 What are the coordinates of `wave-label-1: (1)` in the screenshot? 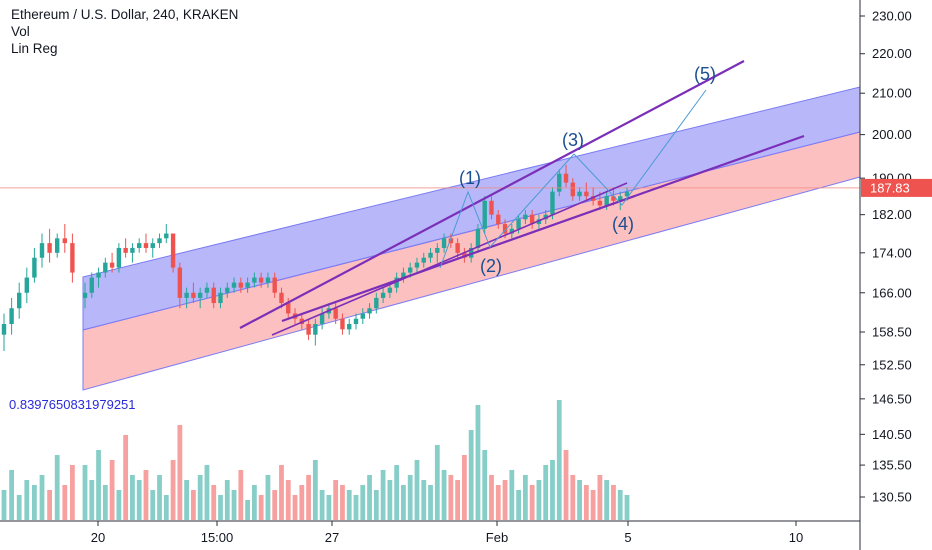 It's located at (470, 178).